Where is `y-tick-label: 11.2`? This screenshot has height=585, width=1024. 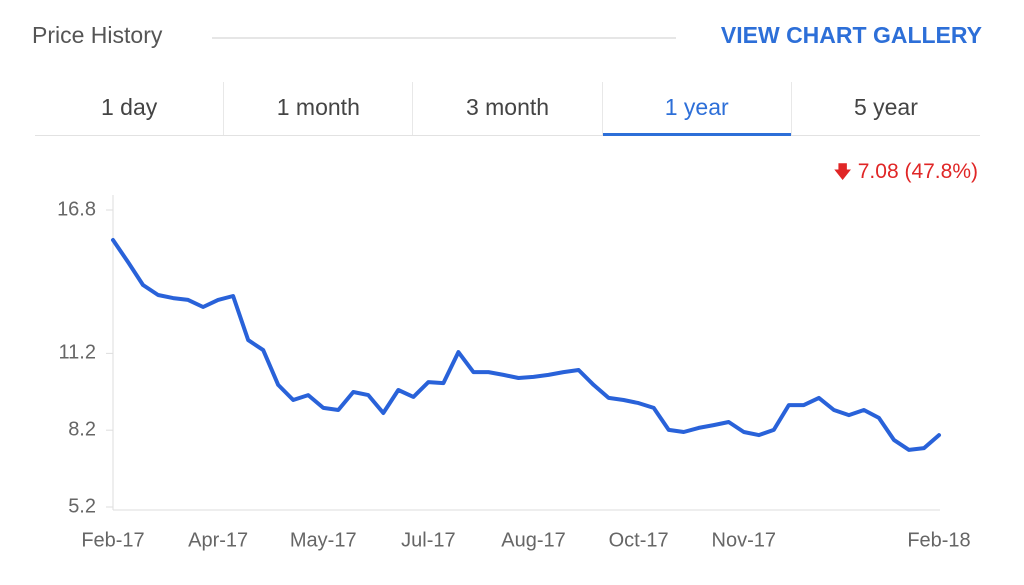
y-tick-label: 11.2 is located at coordinates (77, 353).